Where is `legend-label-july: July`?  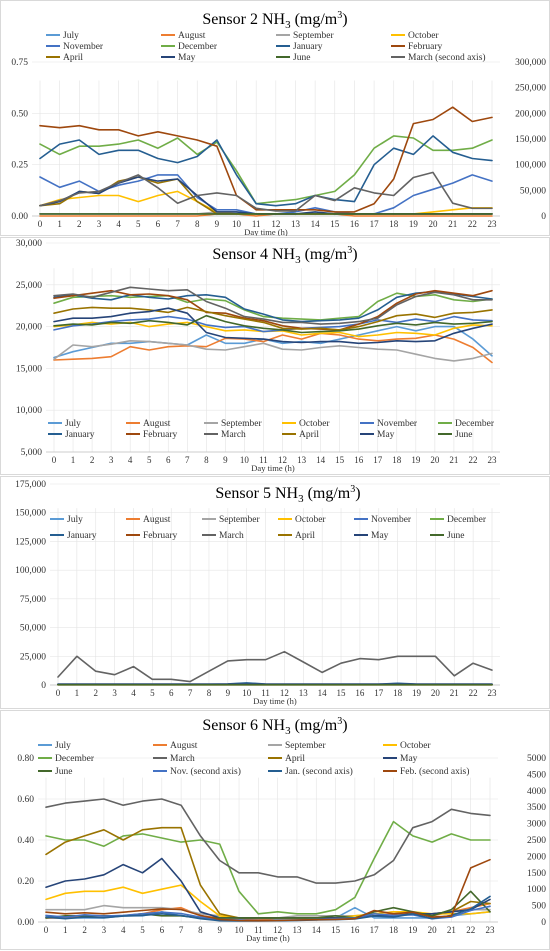
legend-label-july: July is located at coordinates (71, 36).